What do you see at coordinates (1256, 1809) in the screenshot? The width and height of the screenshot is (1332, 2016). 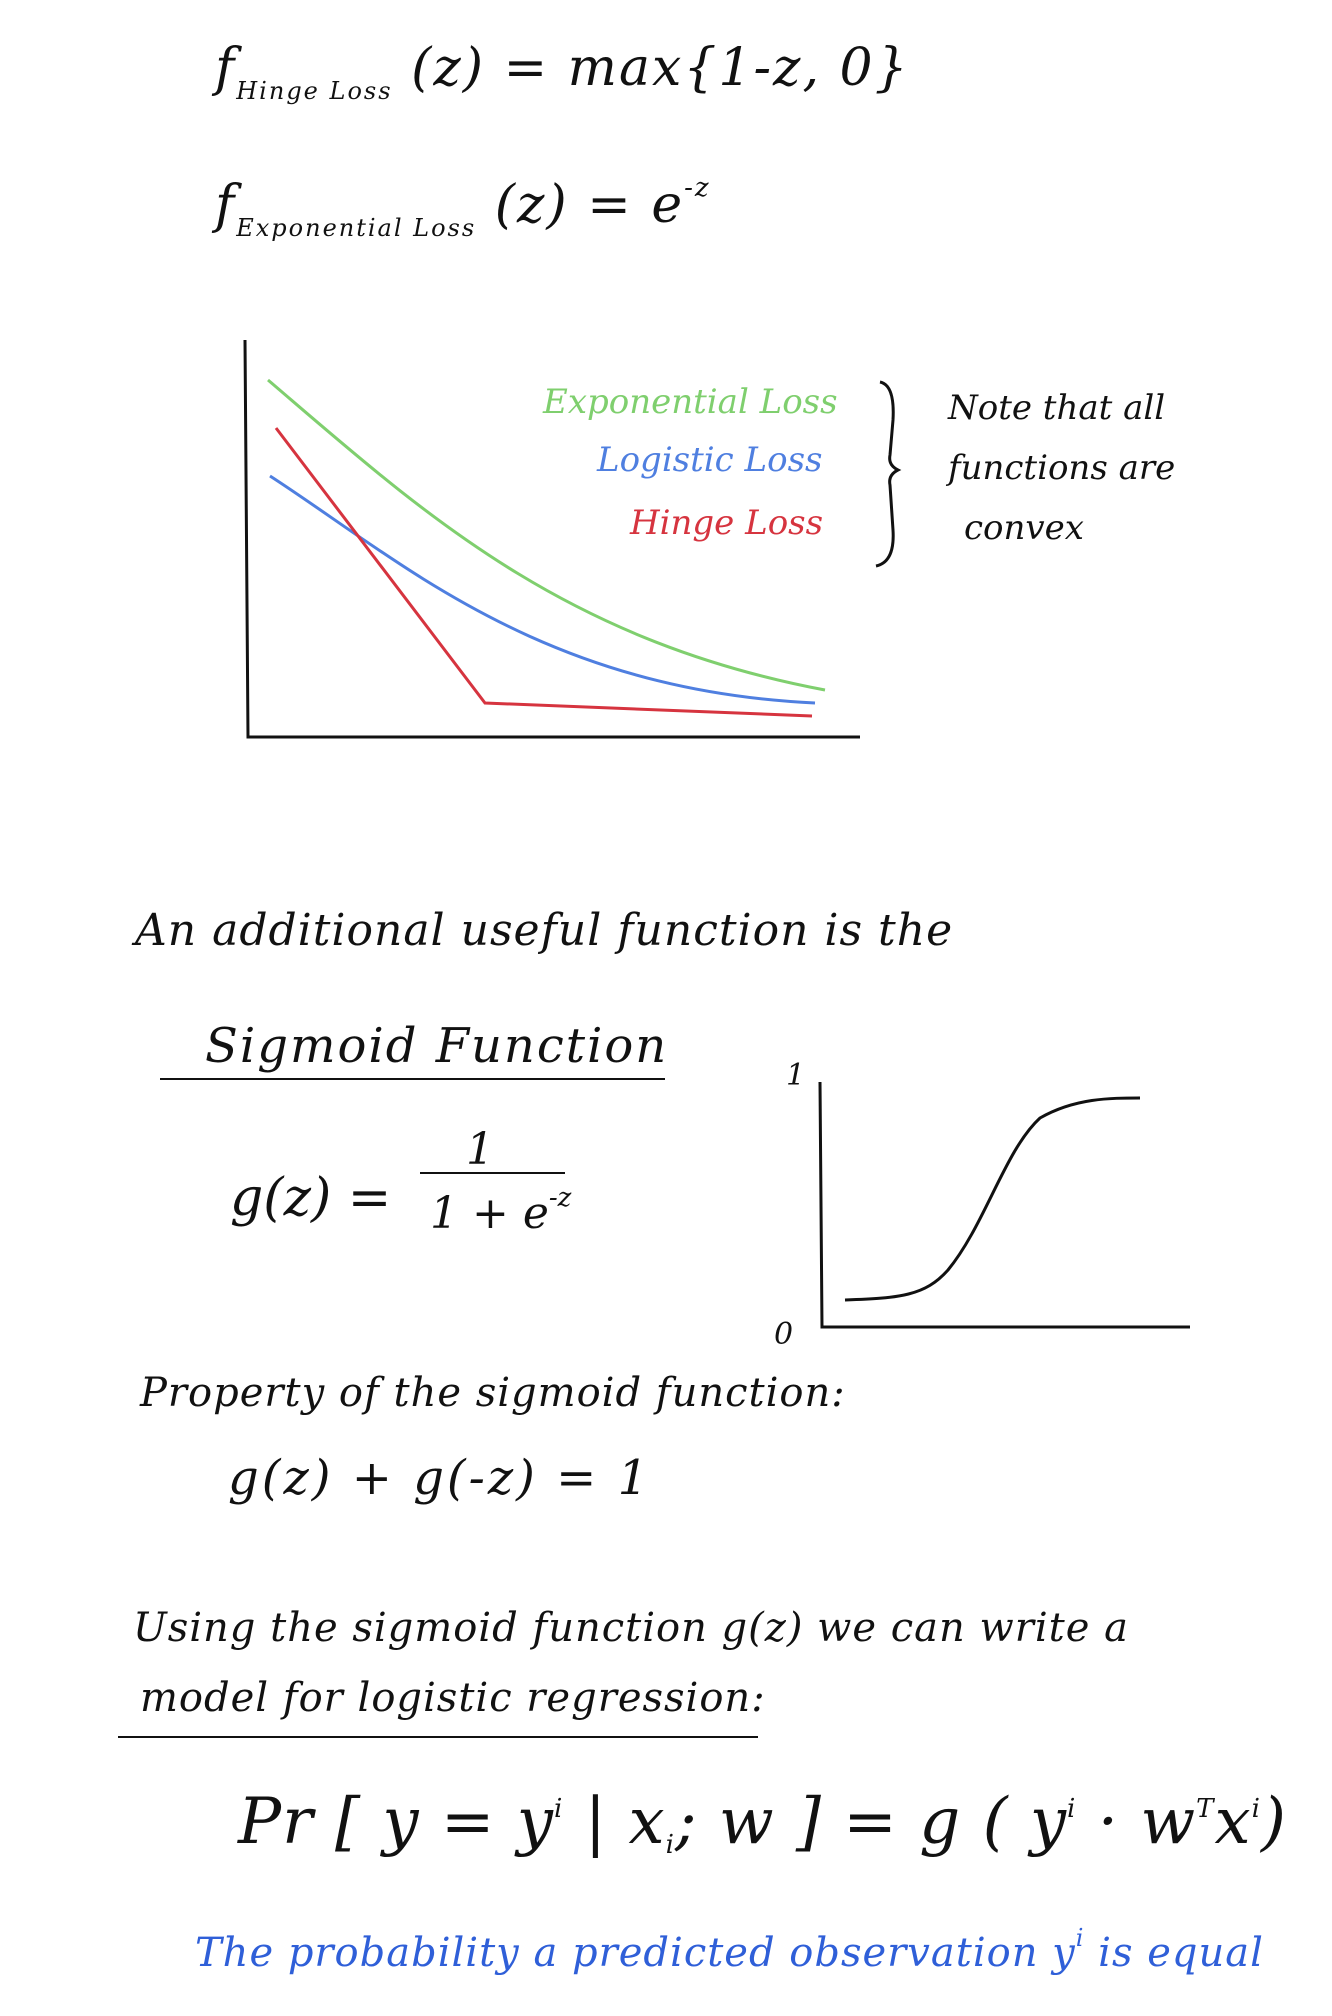 I see `pr-rhs-superscript-2: i` at bounding box center [1256, 1809].